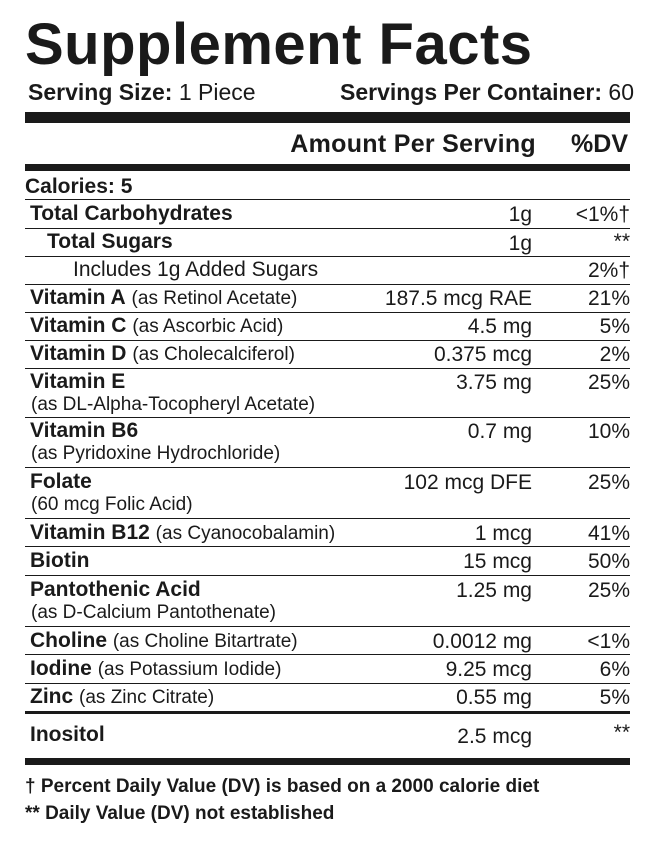  What do you see at coordinates (52, 696) in the screenshot?
I see `nutrient-name: Zinc` at bounding box center [52, 696].